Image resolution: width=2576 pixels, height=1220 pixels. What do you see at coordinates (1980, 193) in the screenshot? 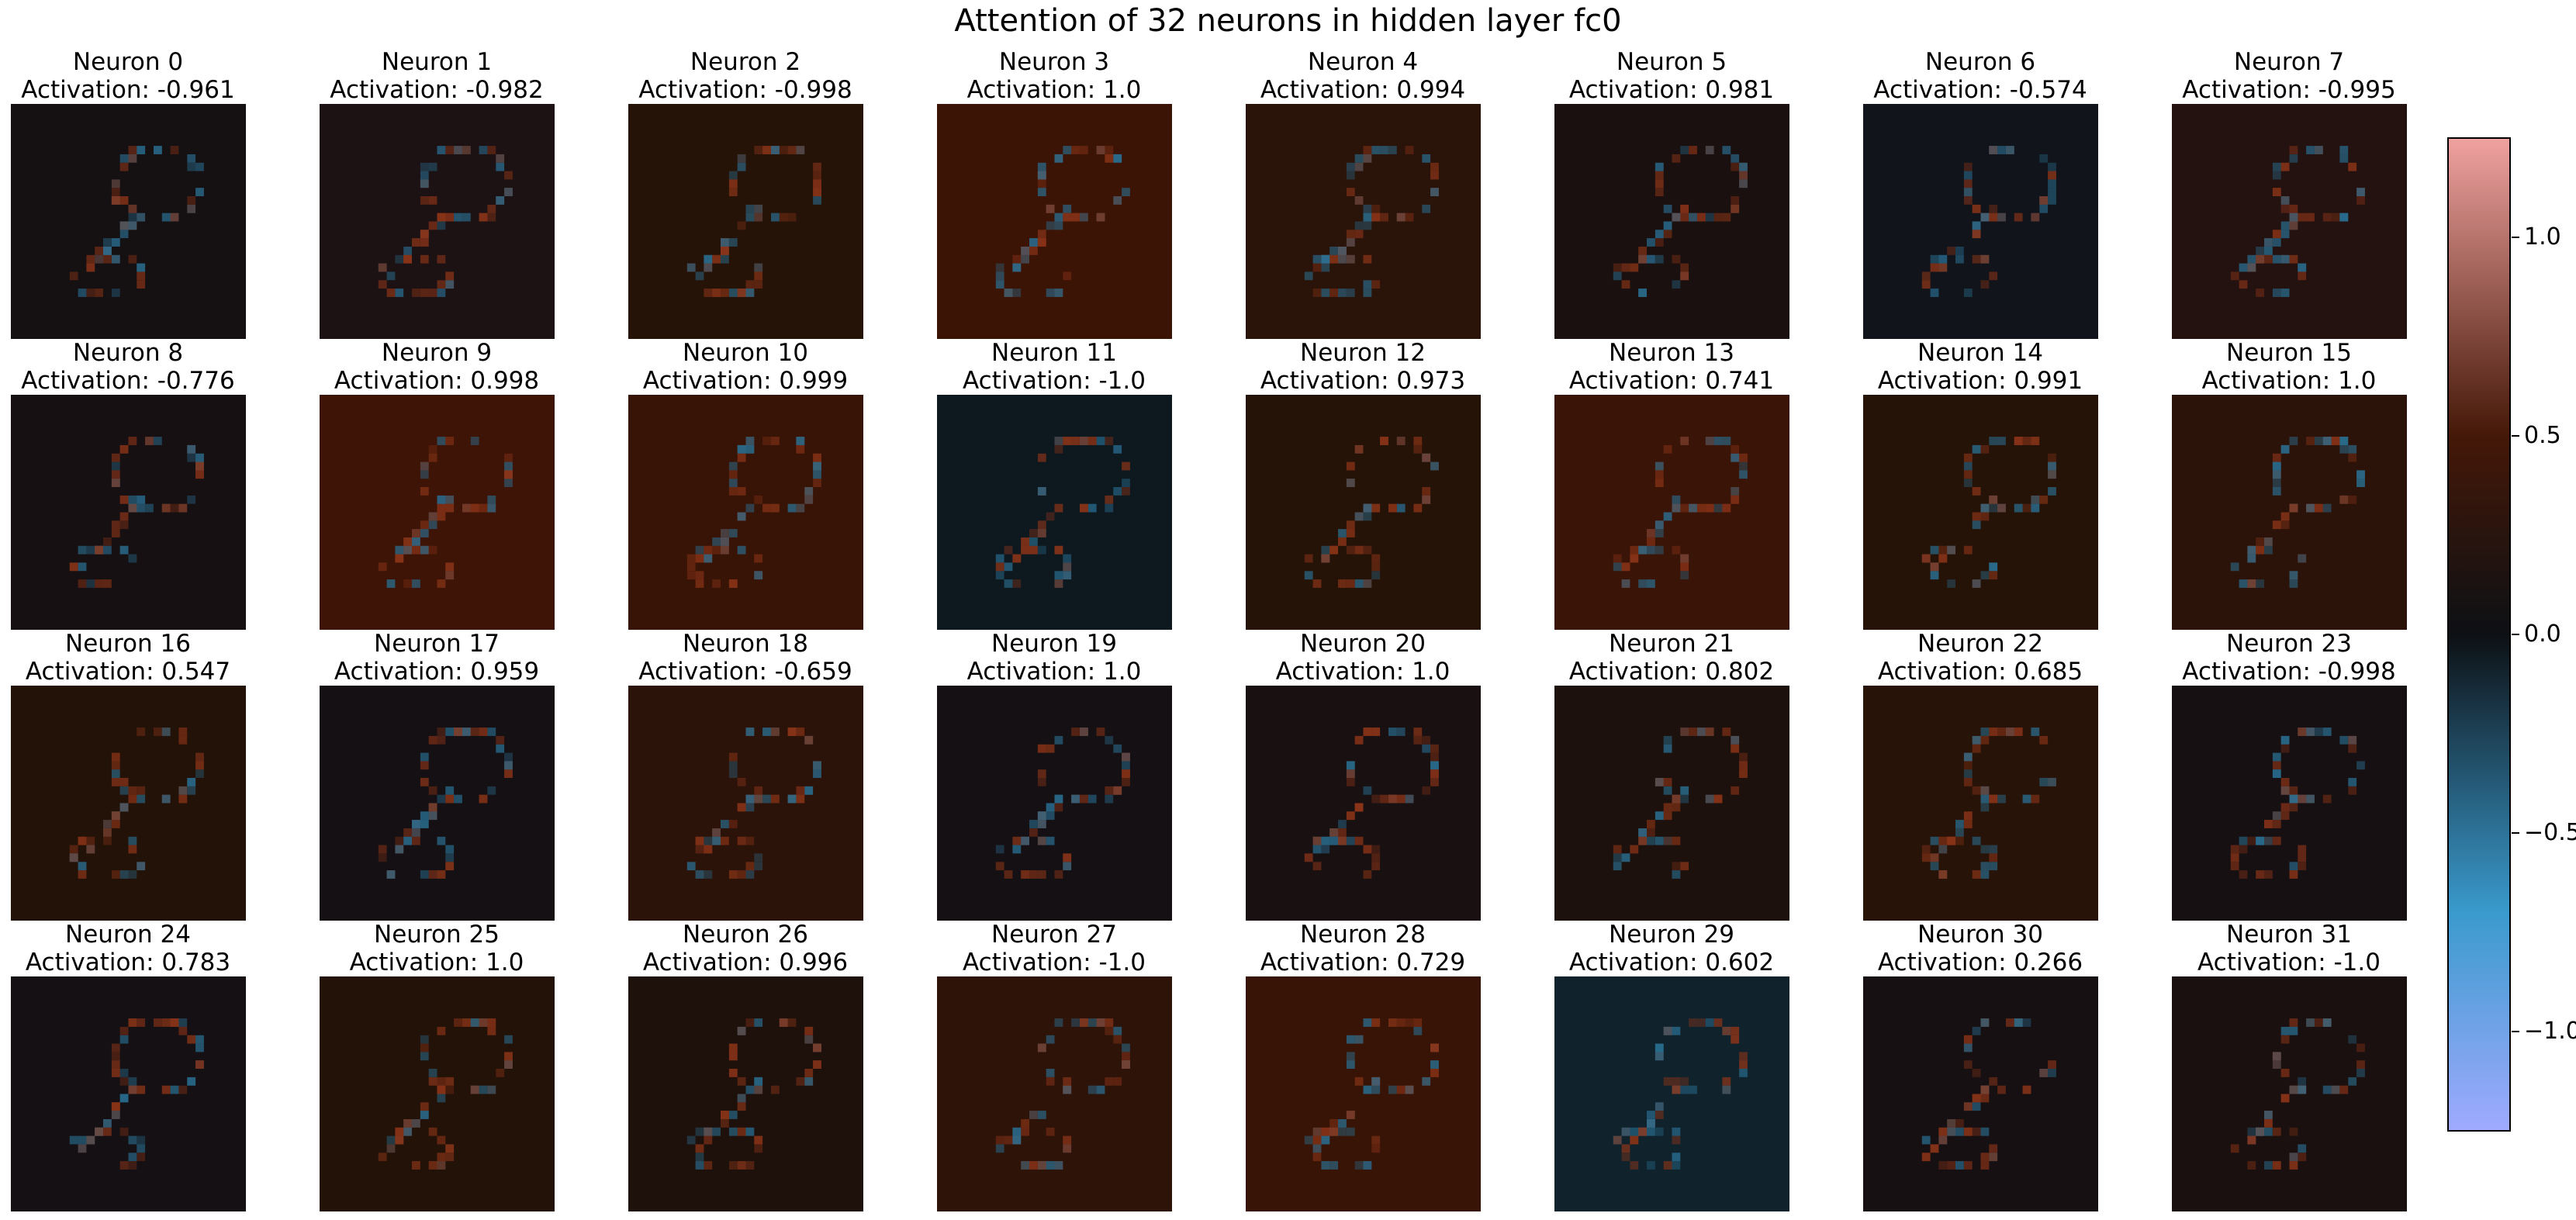
I see `neuron-panel: Neuron 6 Activation: -0.574` at bounding box center [1980, 193].